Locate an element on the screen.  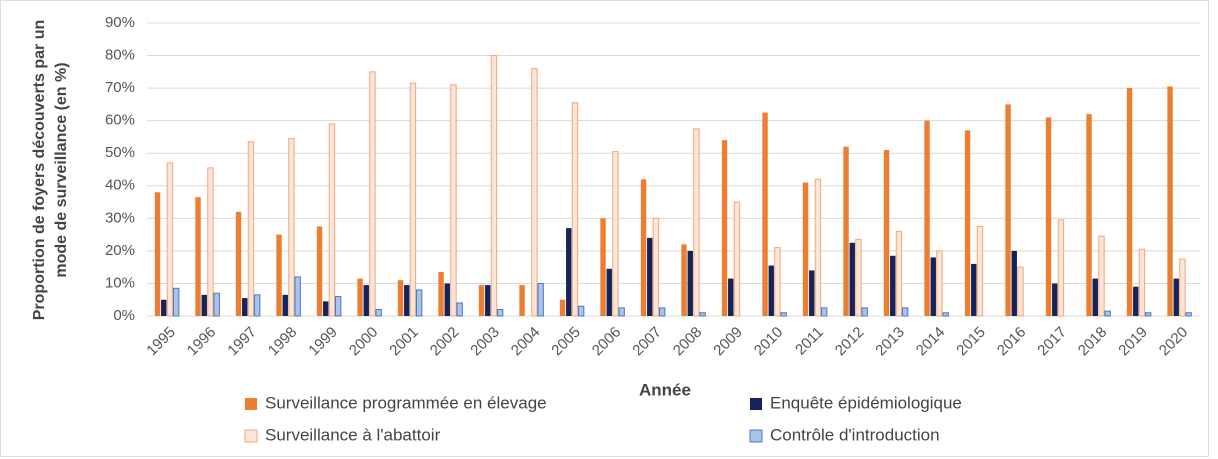
y-tick-label: 10% is located at coordinates (120, 282).